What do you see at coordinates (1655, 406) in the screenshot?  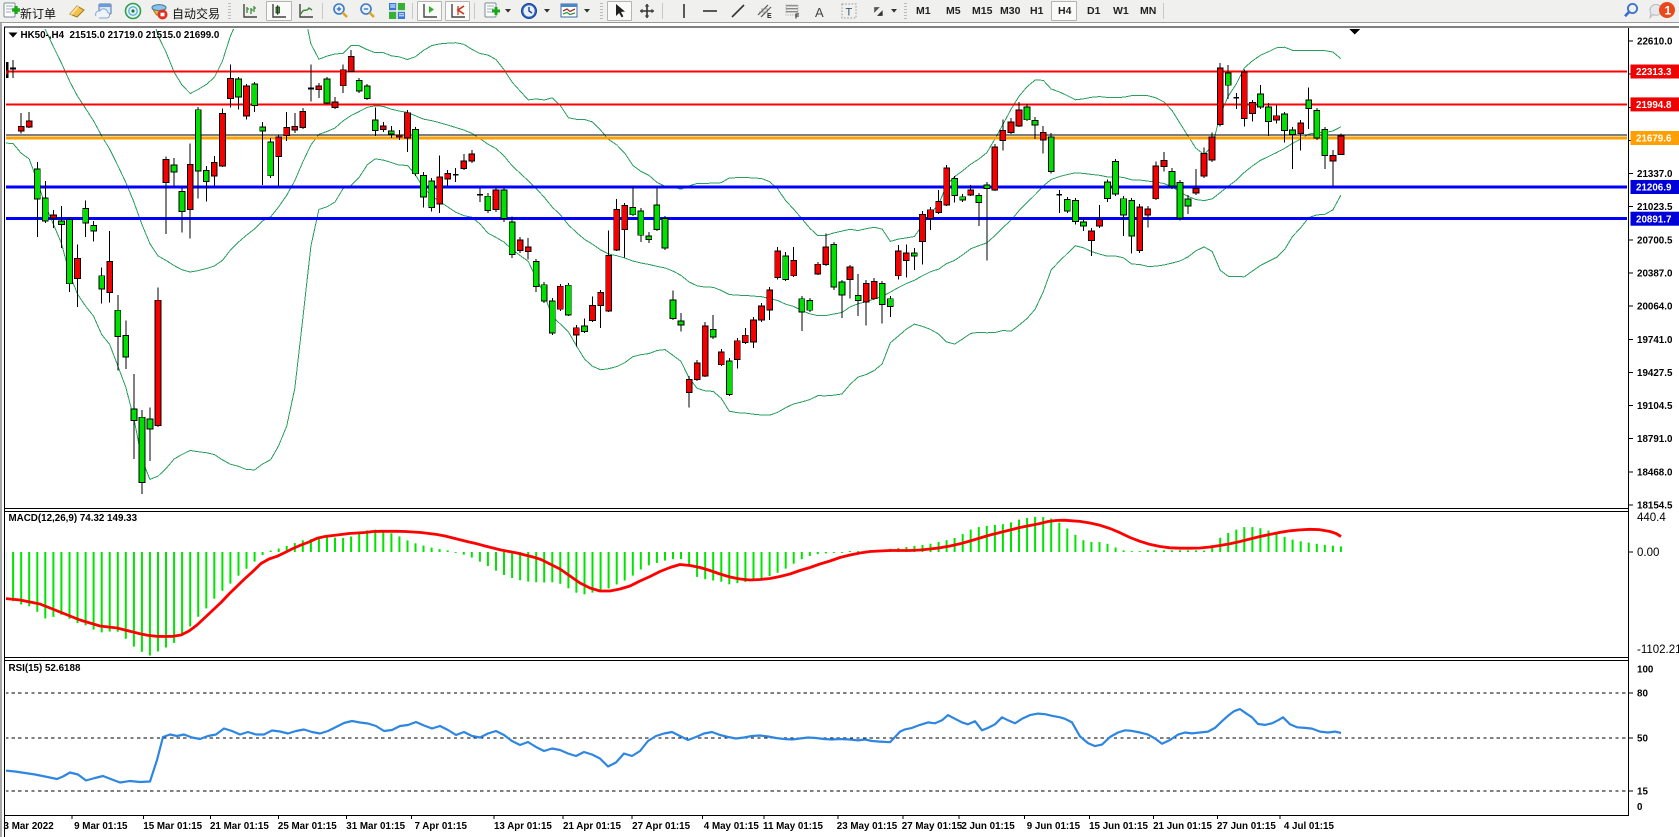 I see `svg-text: 19104.5` at bounding box center [1655, 406].